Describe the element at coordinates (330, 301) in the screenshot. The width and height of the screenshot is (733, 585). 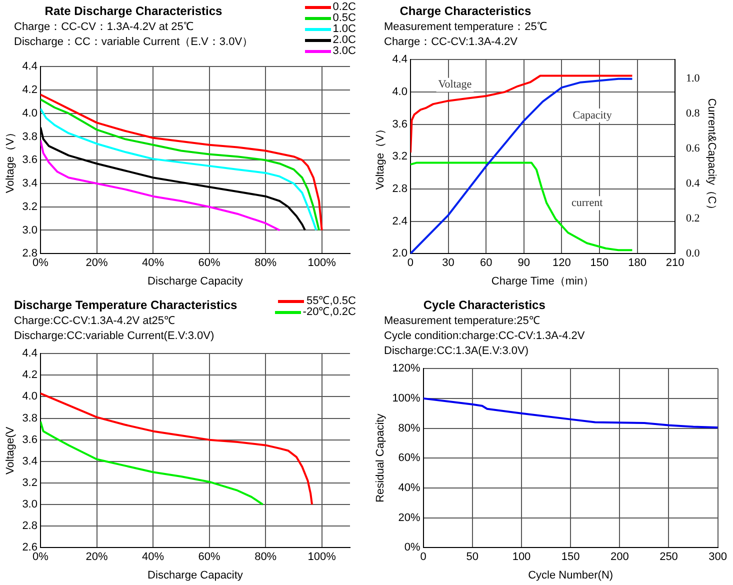
I see `legend-label: 55℃,0.5C` at that location.